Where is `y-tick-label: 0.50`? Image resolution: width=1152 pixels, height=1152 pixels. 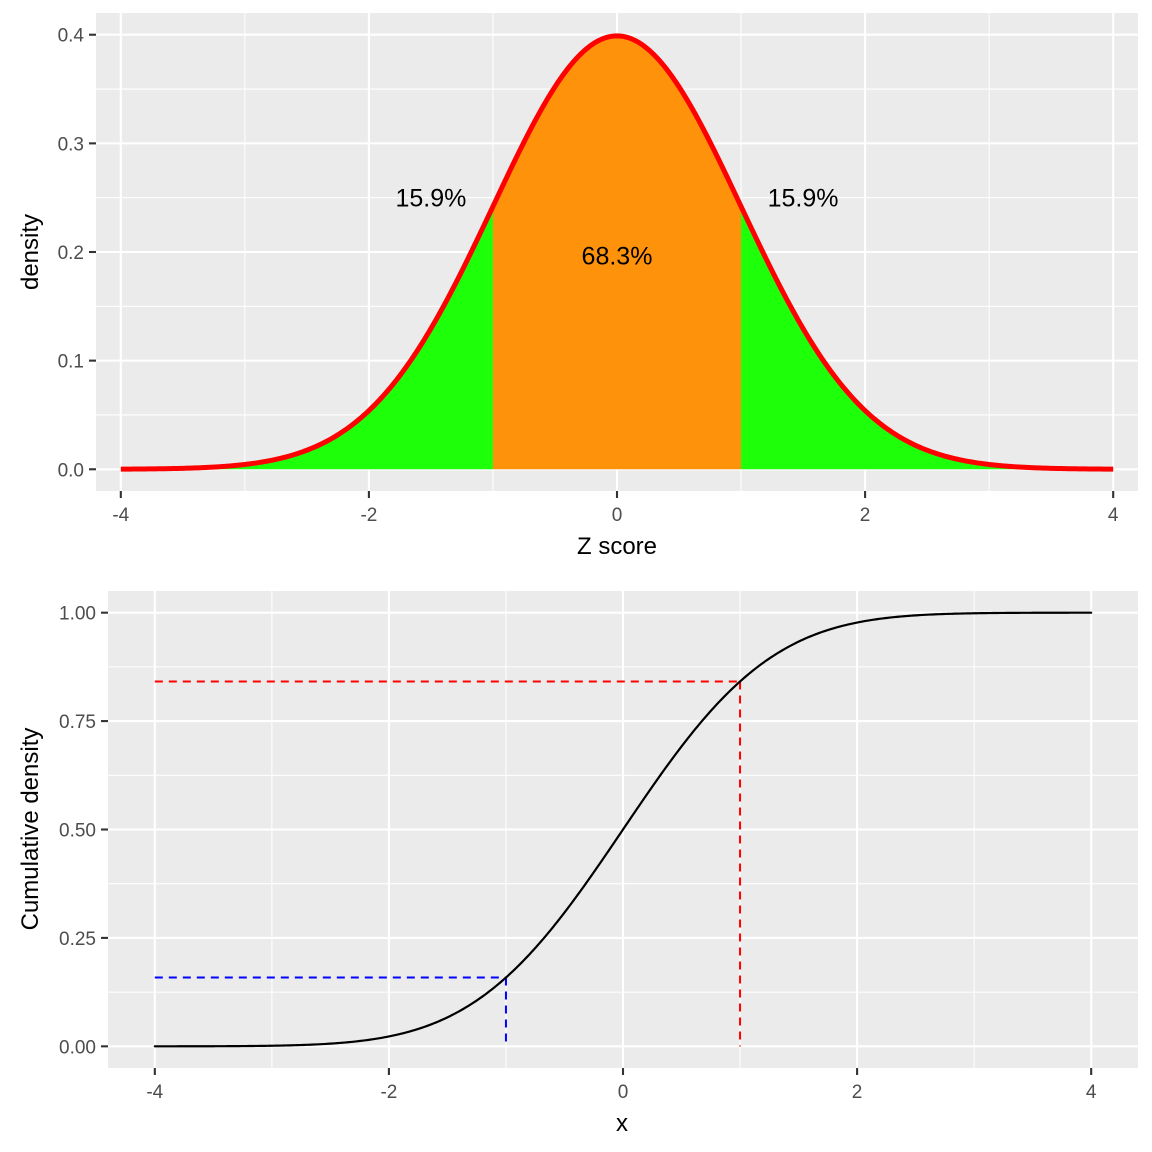 y-tick-label: 0.50 is located at coordinates (77, 831).